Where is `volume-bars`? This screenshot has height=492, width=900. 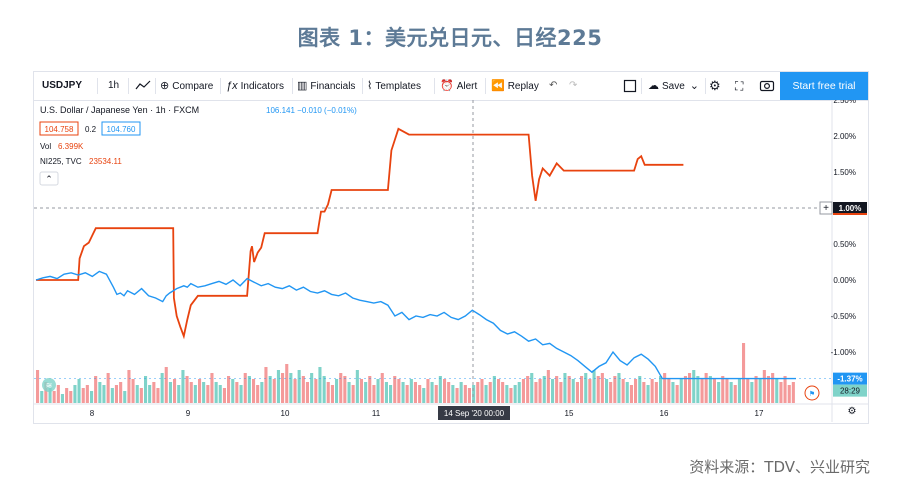
volume-bars is located at coordinates (415, 373).